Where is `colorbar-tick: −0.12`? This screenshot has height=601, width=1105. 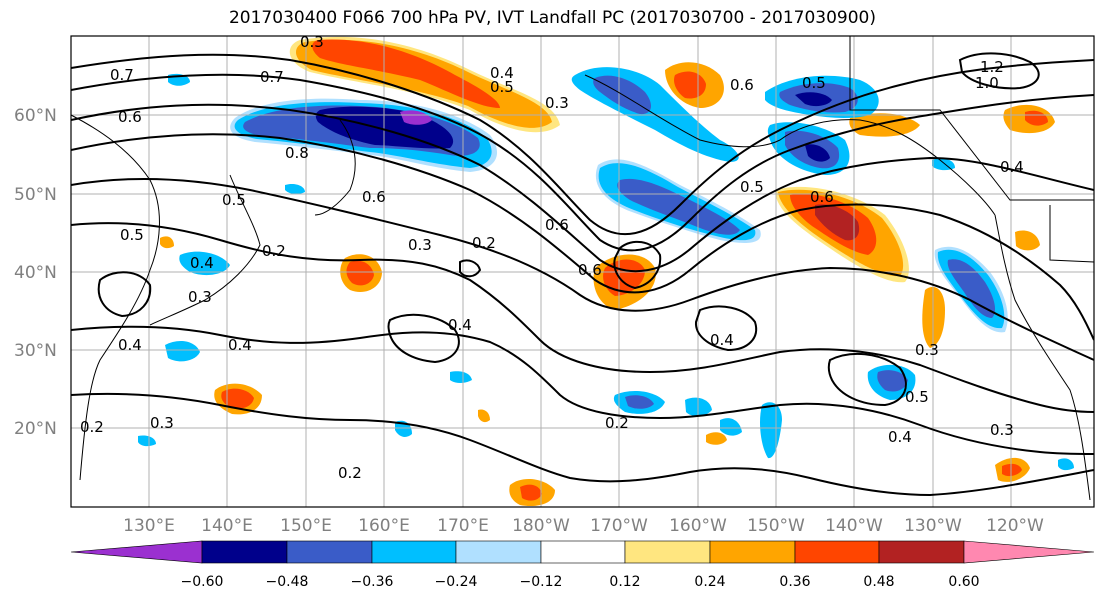
colorbar-tick: −0.12 is located at coordinates (541, 582).